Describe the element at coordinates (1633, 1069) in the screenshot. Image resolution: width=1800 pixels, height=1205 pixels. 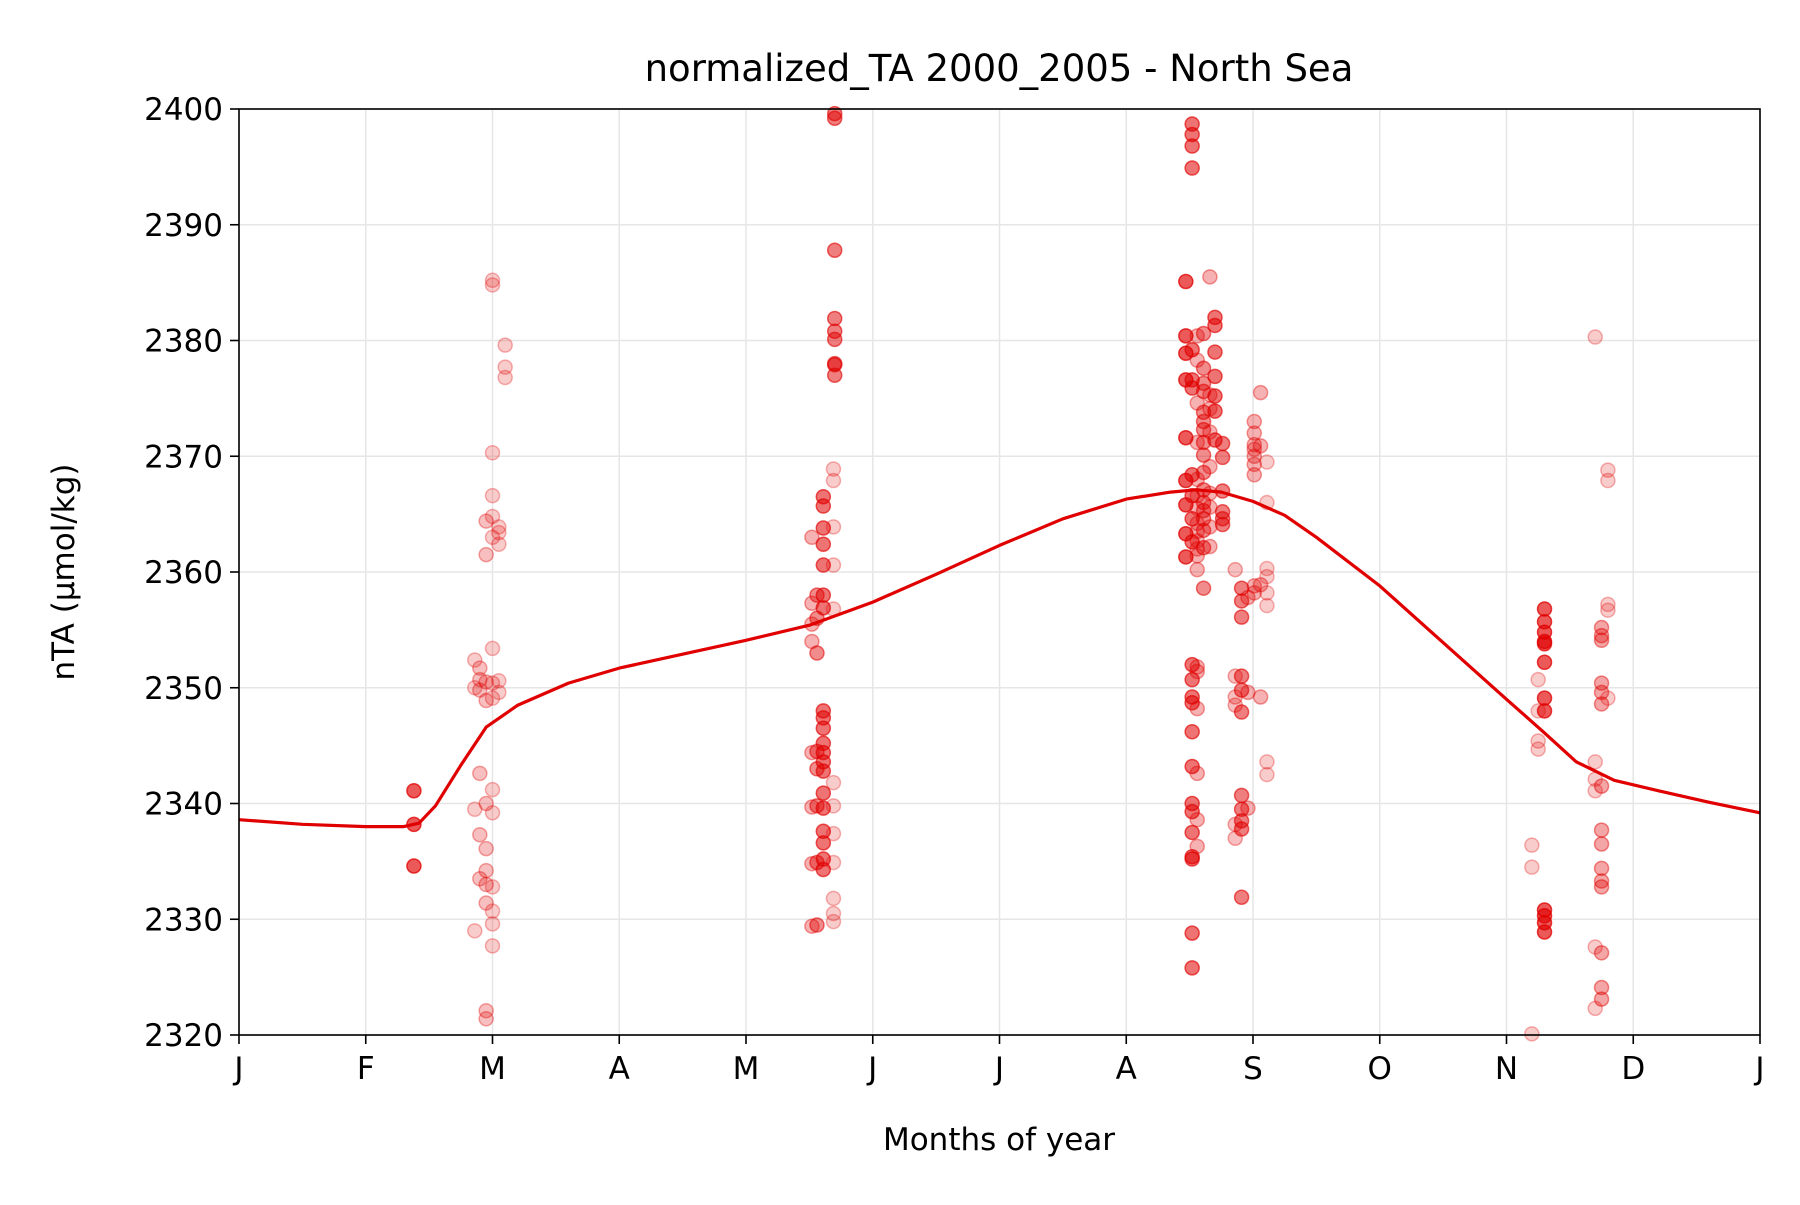
I see `x-tick-label: D` at that location.